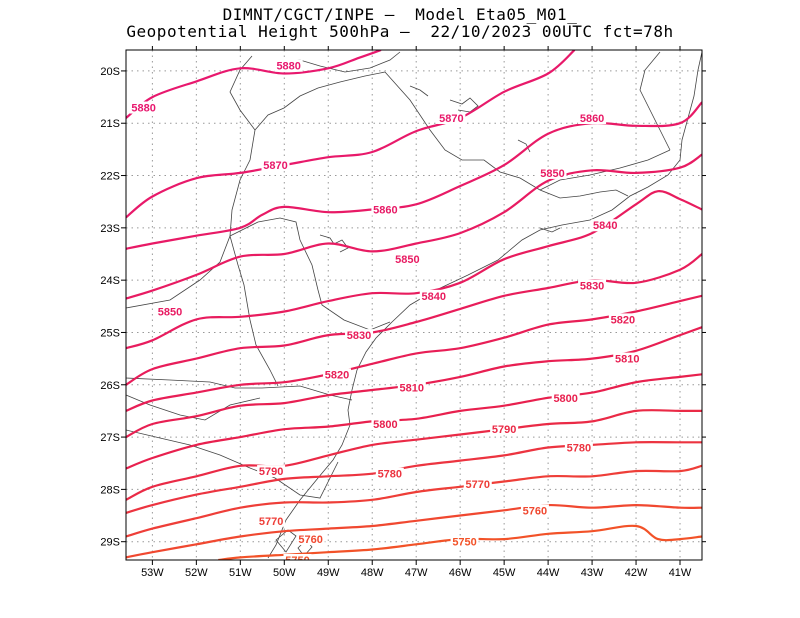  What do you see at coordinates (191, 219) in the screenshot?
I see `border-paraguay` at bounding box center [191, 219].